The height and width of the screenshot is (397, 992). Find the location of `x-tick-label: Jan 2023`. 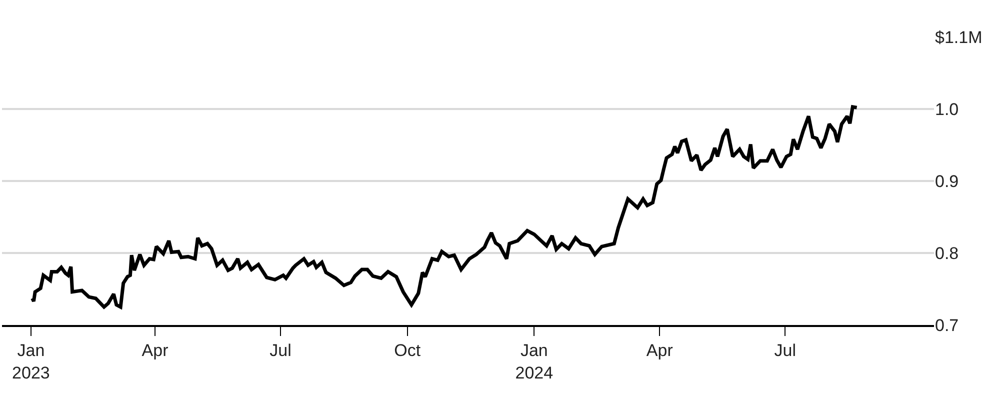

x-tick-label: Jan 2023 is located at coordinates (31, 361).